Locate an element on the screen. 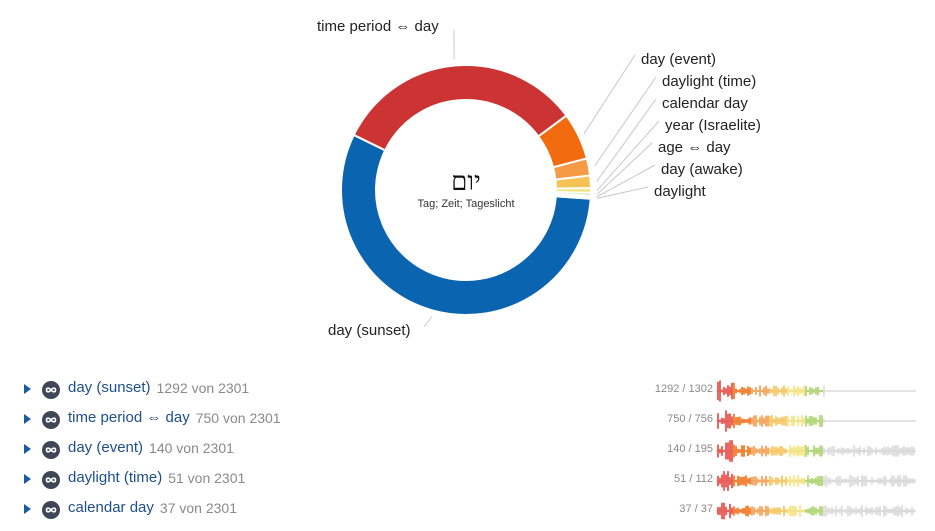  usage-ratio: 750 / 756 is located at coordinates (690, 419).